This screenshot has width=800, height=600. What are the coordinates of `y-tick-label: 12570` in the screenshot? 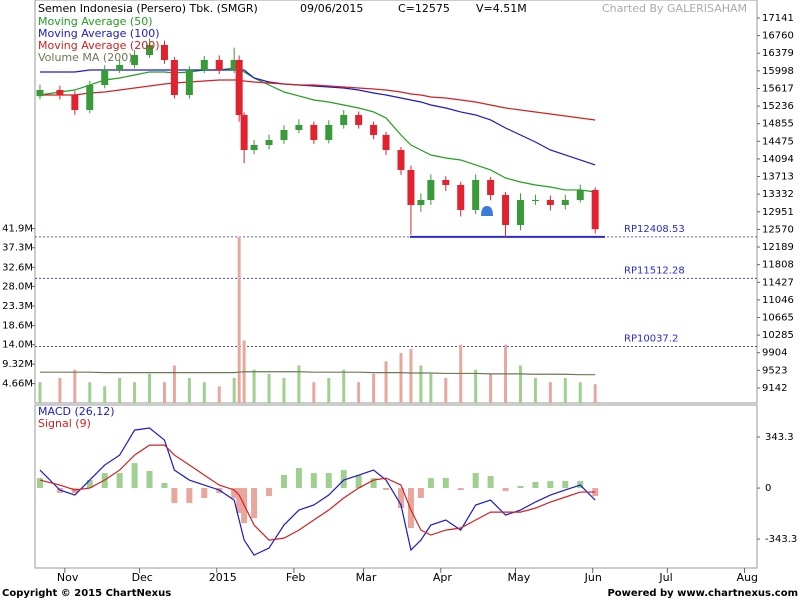 It's located at (778, 229).